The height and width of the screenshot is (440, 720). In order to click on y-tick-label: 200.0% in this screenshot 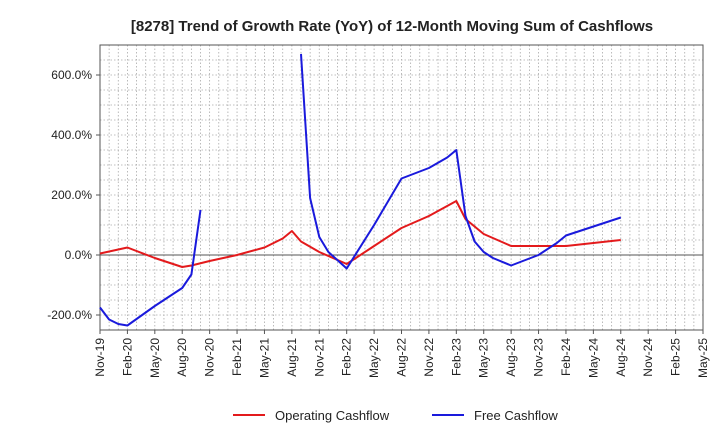, I will do `click(71, 195)`.